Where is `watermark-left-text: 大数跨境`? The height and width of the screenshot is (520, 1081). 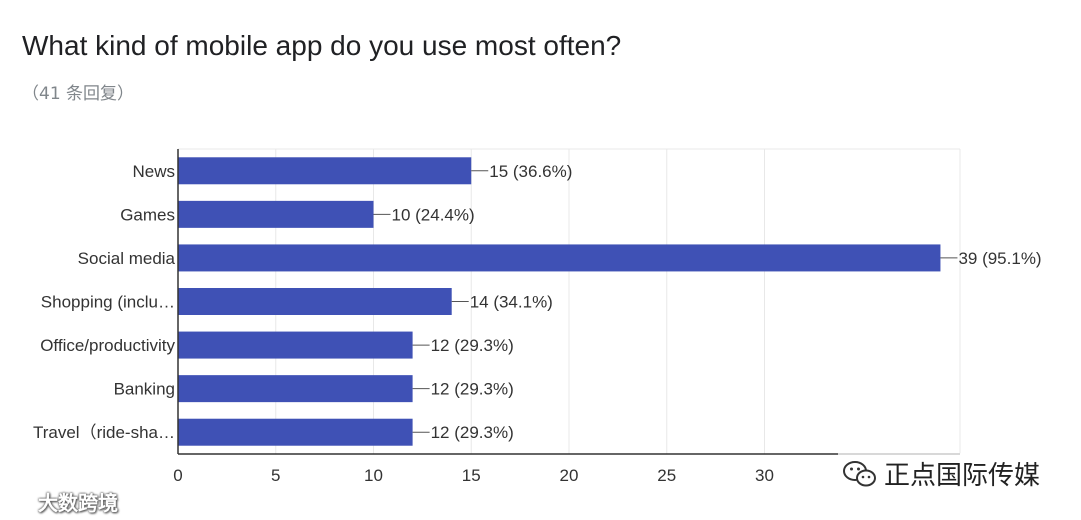 watermark-left-text: 大数跨境 is located at coordinates (78, 503).